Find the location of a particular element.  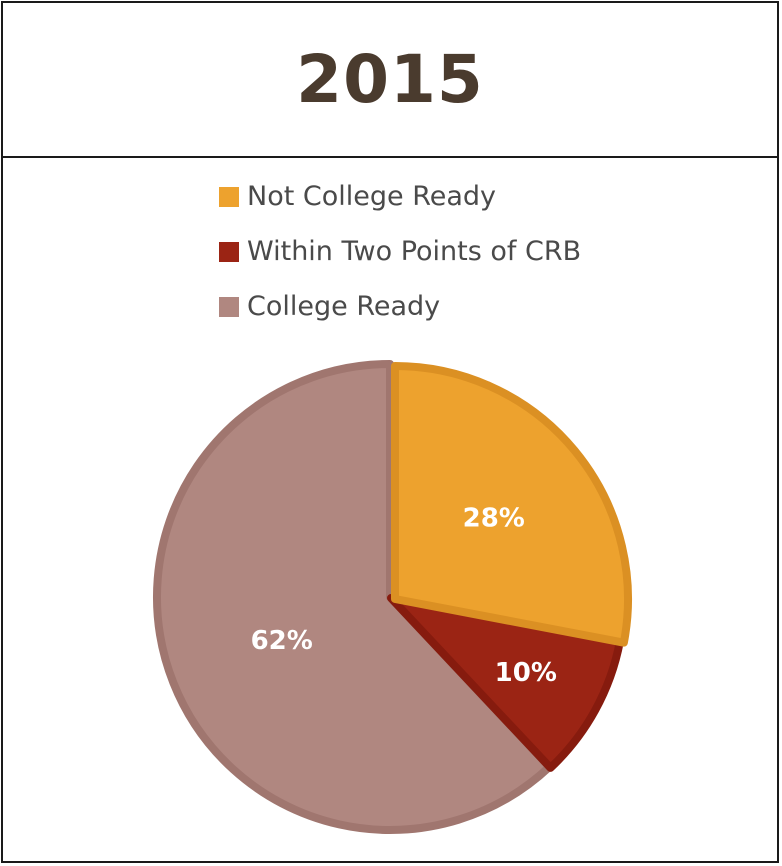

legend-swatch-within-two-points-of-crb is located at coordinates (229, 252).